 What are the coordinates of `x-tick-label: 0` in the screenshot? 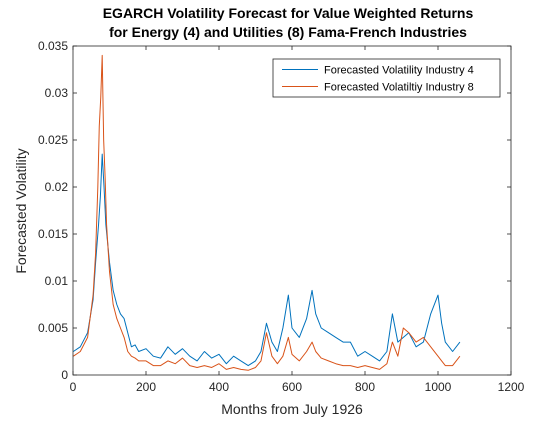 It's located at (73, 387).